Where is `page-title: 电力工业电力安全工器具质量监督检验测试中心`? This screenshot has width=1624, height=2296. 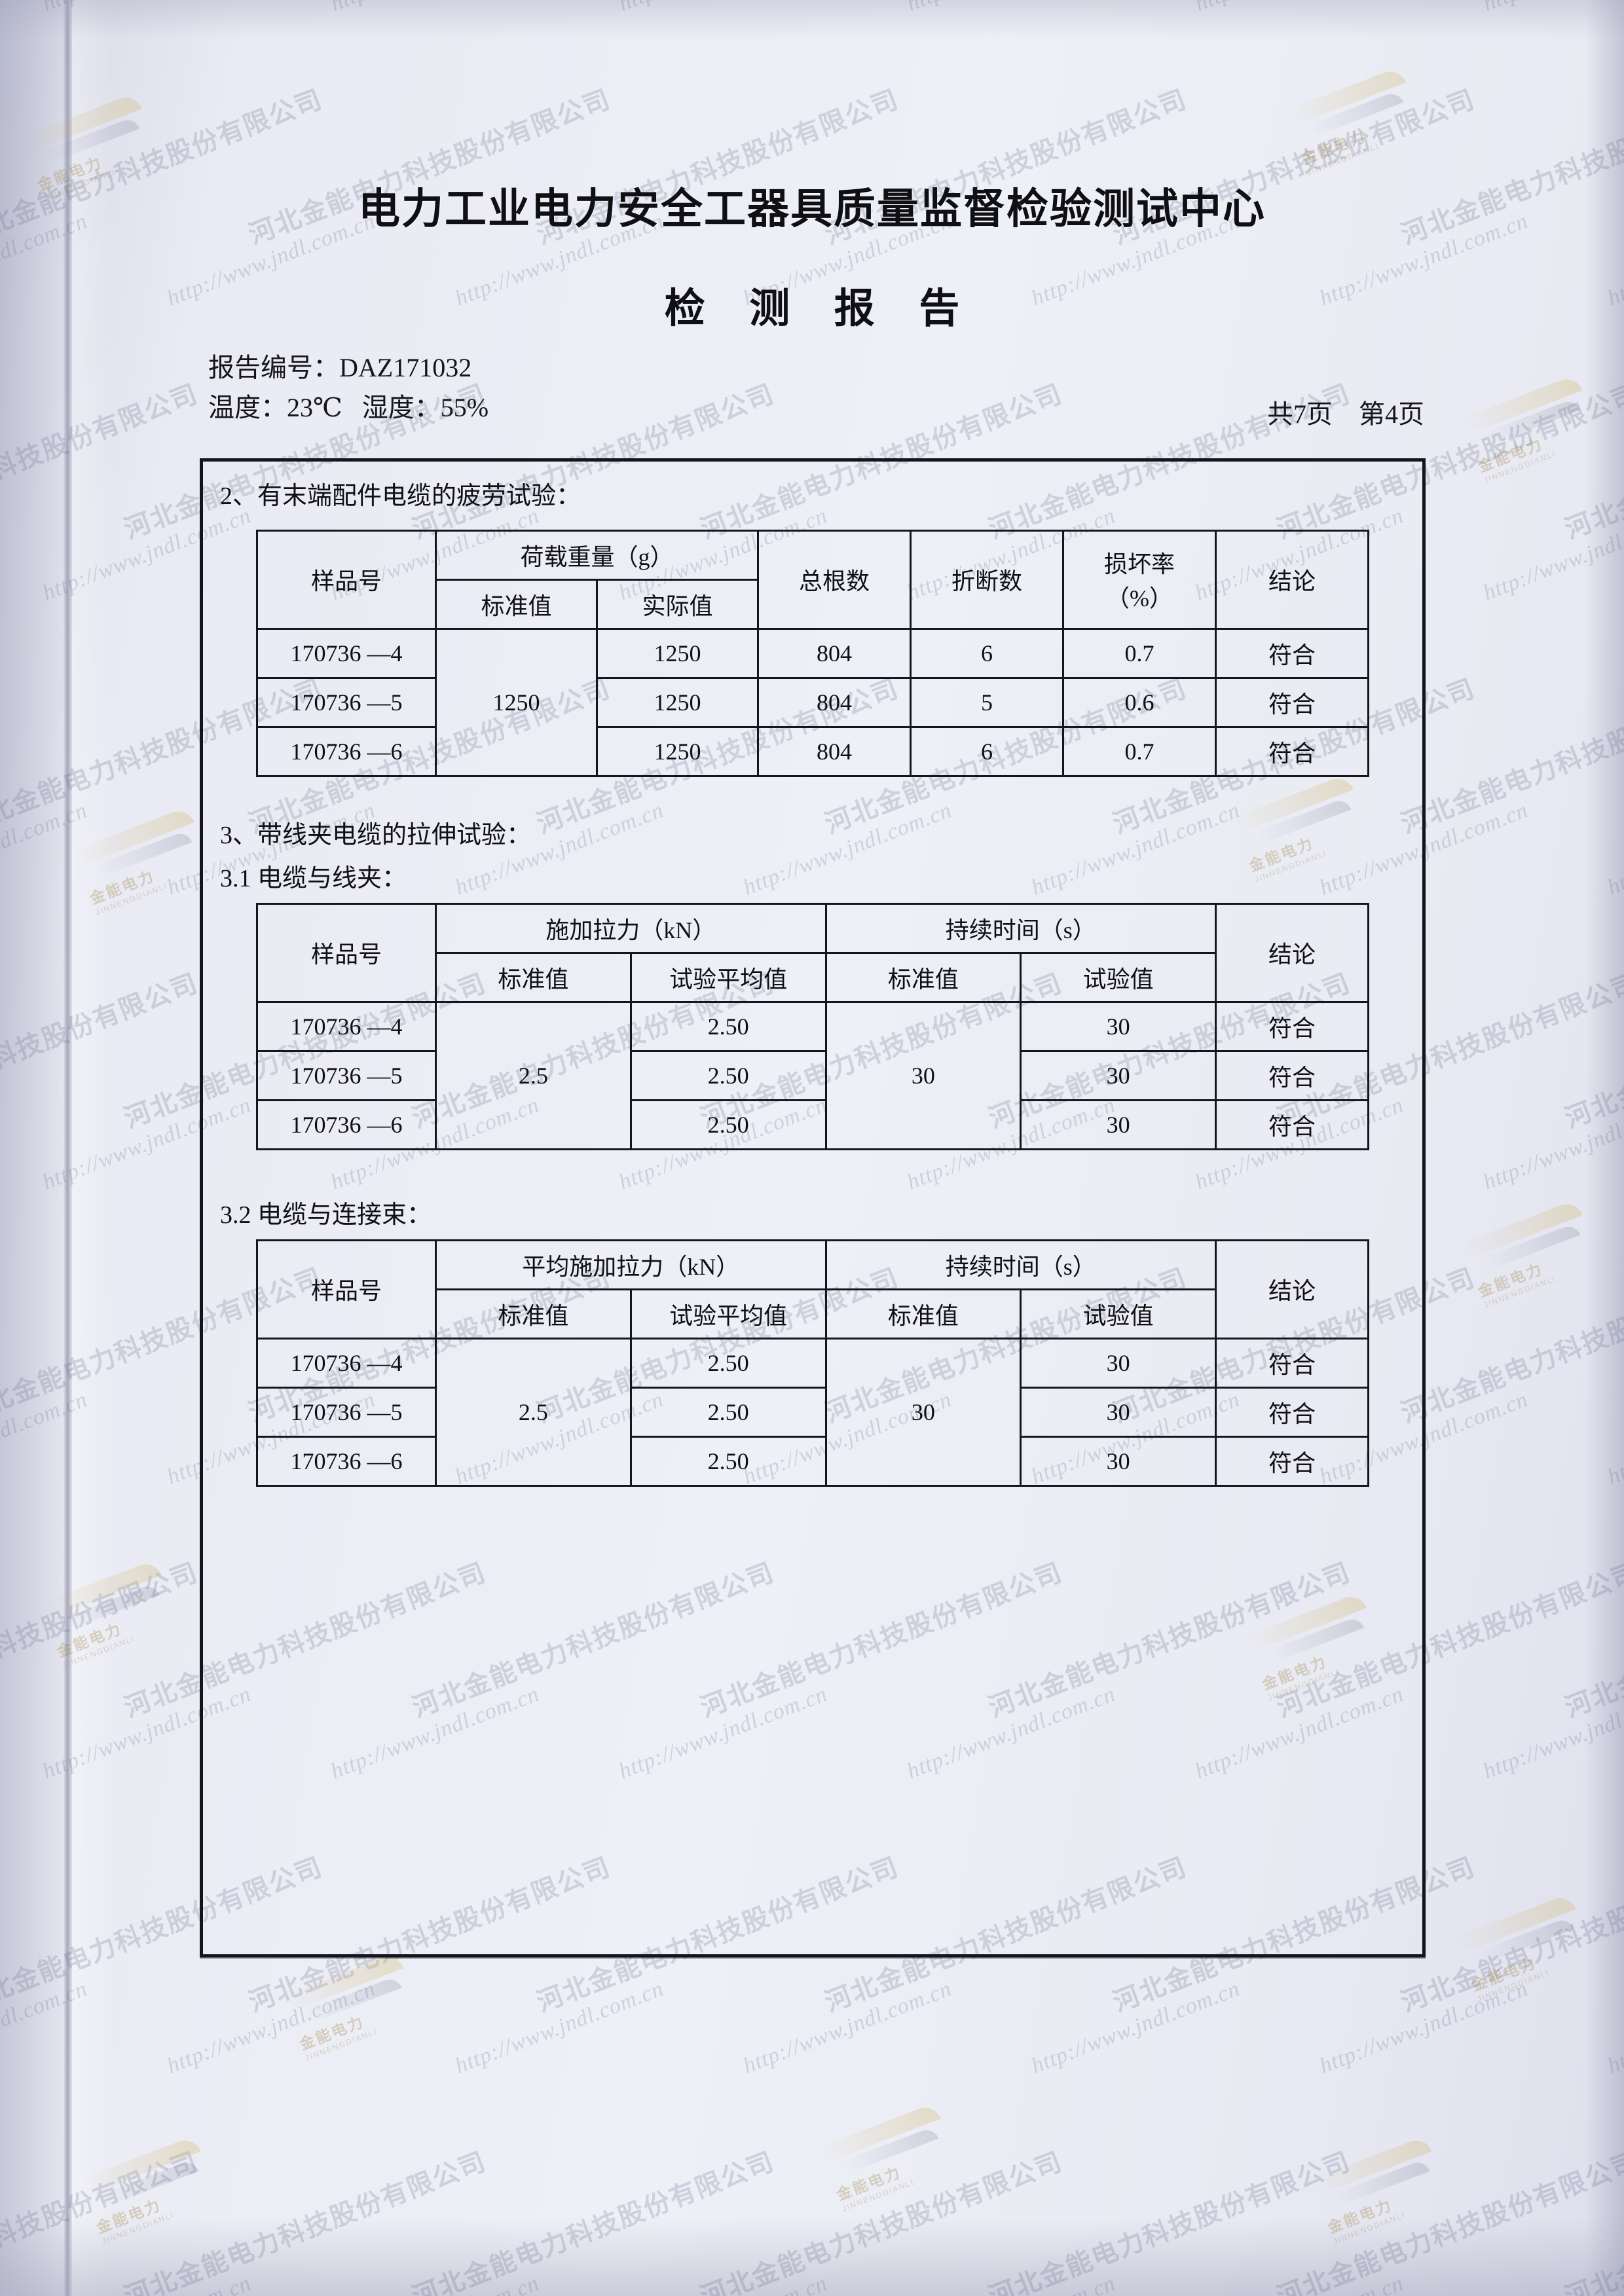 page-title: 电力工业电力安全工器具质量监督检验测试中心 is located at coordinates (812, 209).